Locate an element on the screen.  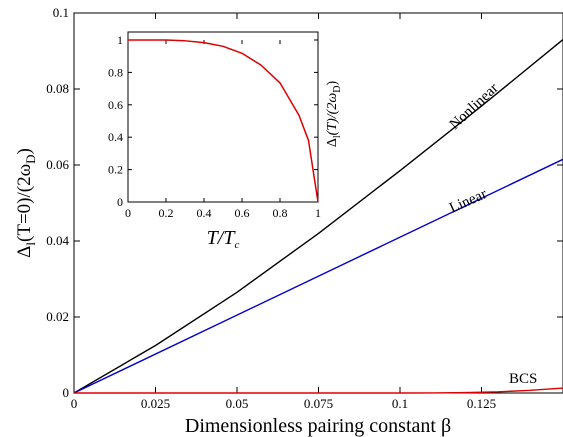
main-x-tick-label: 0.1 is located at coordinates (400, 403).